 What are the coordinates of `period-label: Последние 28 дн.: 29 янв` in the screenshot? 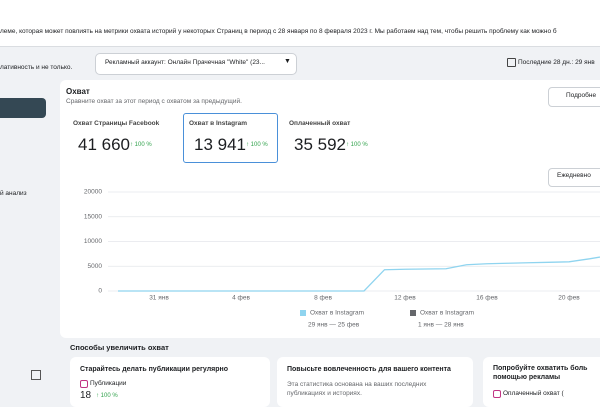 It's located at (556, 62).